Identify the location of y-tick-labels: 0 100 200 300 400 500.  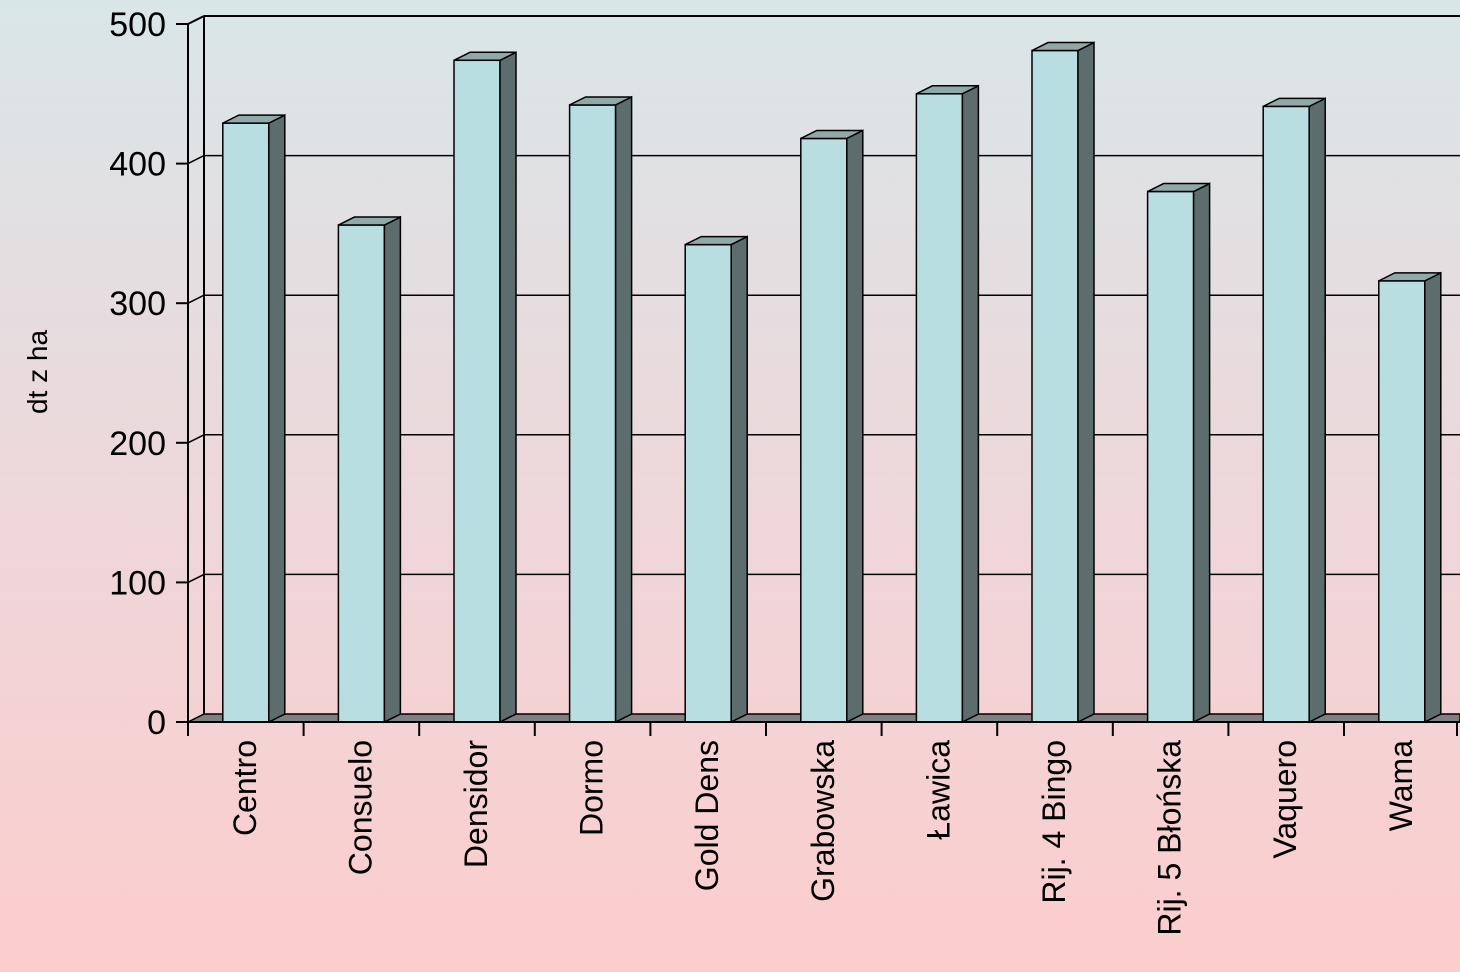
(137, 374).